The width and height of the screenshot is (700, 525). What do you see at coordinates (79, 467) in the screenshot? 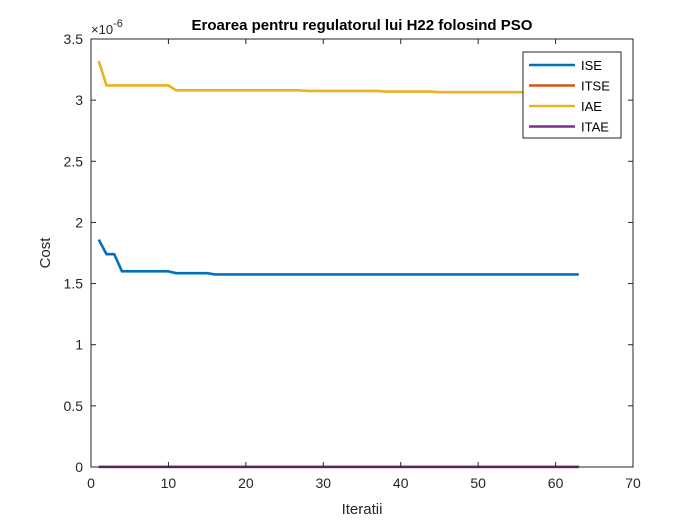
I see `y-tick-label: 0` at bounding box center [79, 467].